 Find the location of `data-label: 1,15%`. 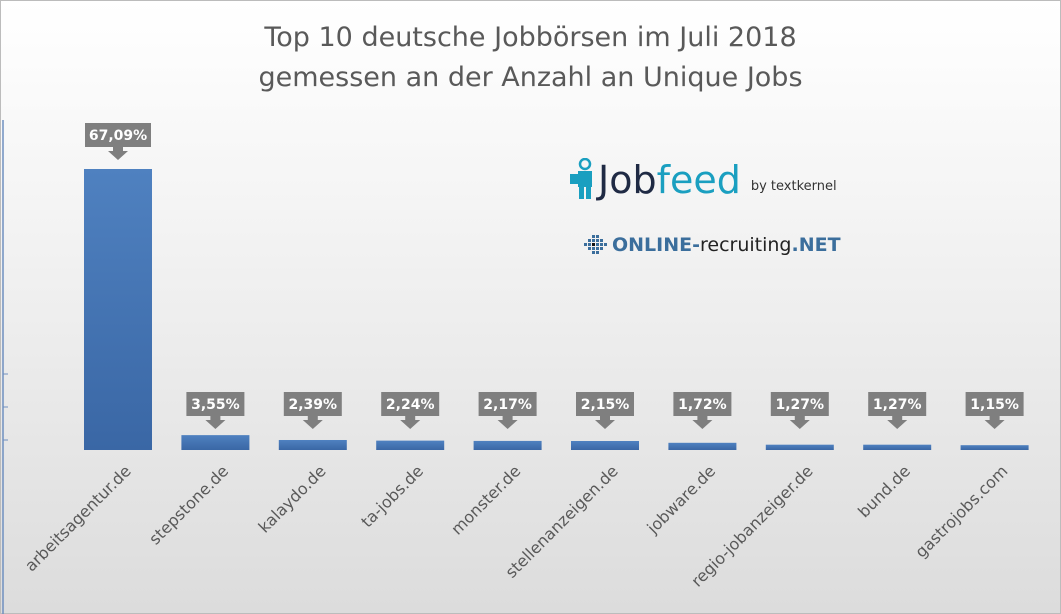

data-label: 1,15% is located at coordinates (994, 405).